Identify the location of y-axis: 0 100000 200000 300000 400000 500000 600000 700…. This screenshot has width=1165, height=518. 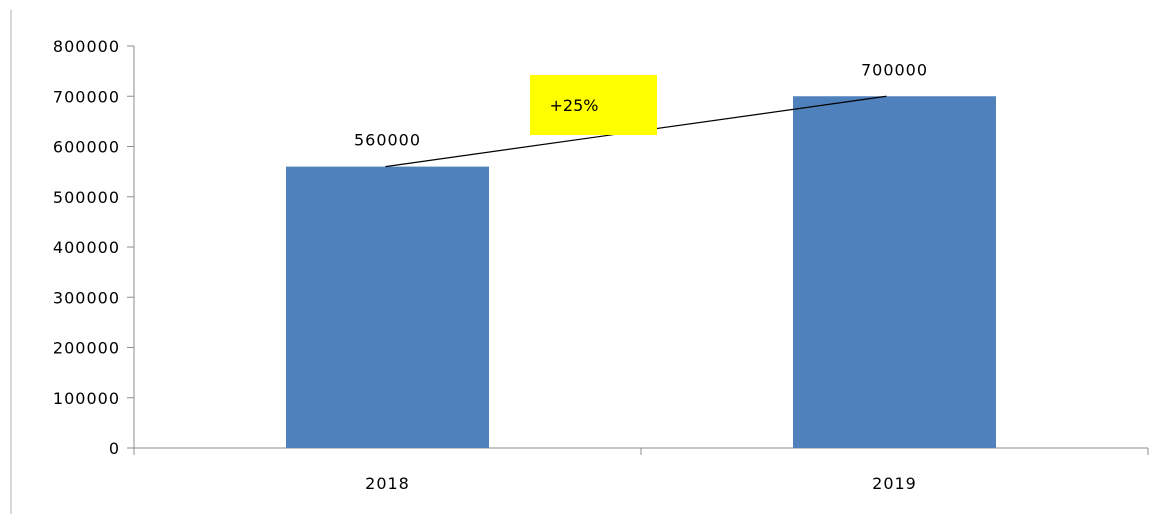
(94, 247).